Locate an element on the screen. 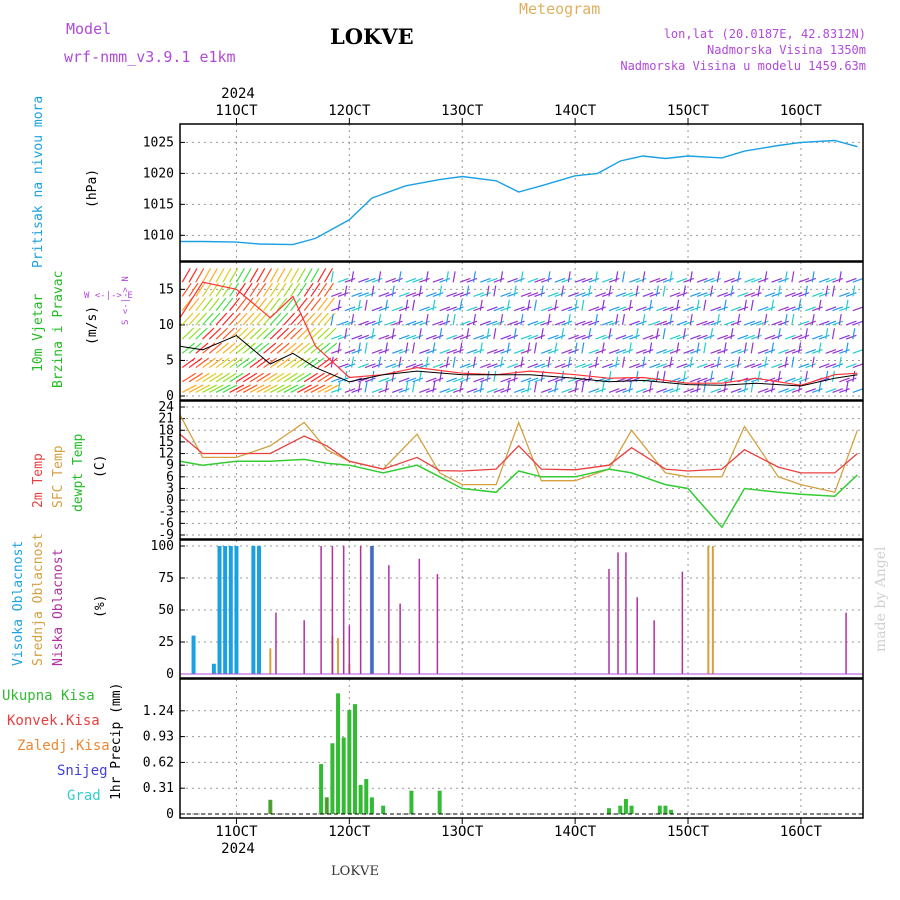  temp-ytick-label: 12 is located at coordinates (166, 454).